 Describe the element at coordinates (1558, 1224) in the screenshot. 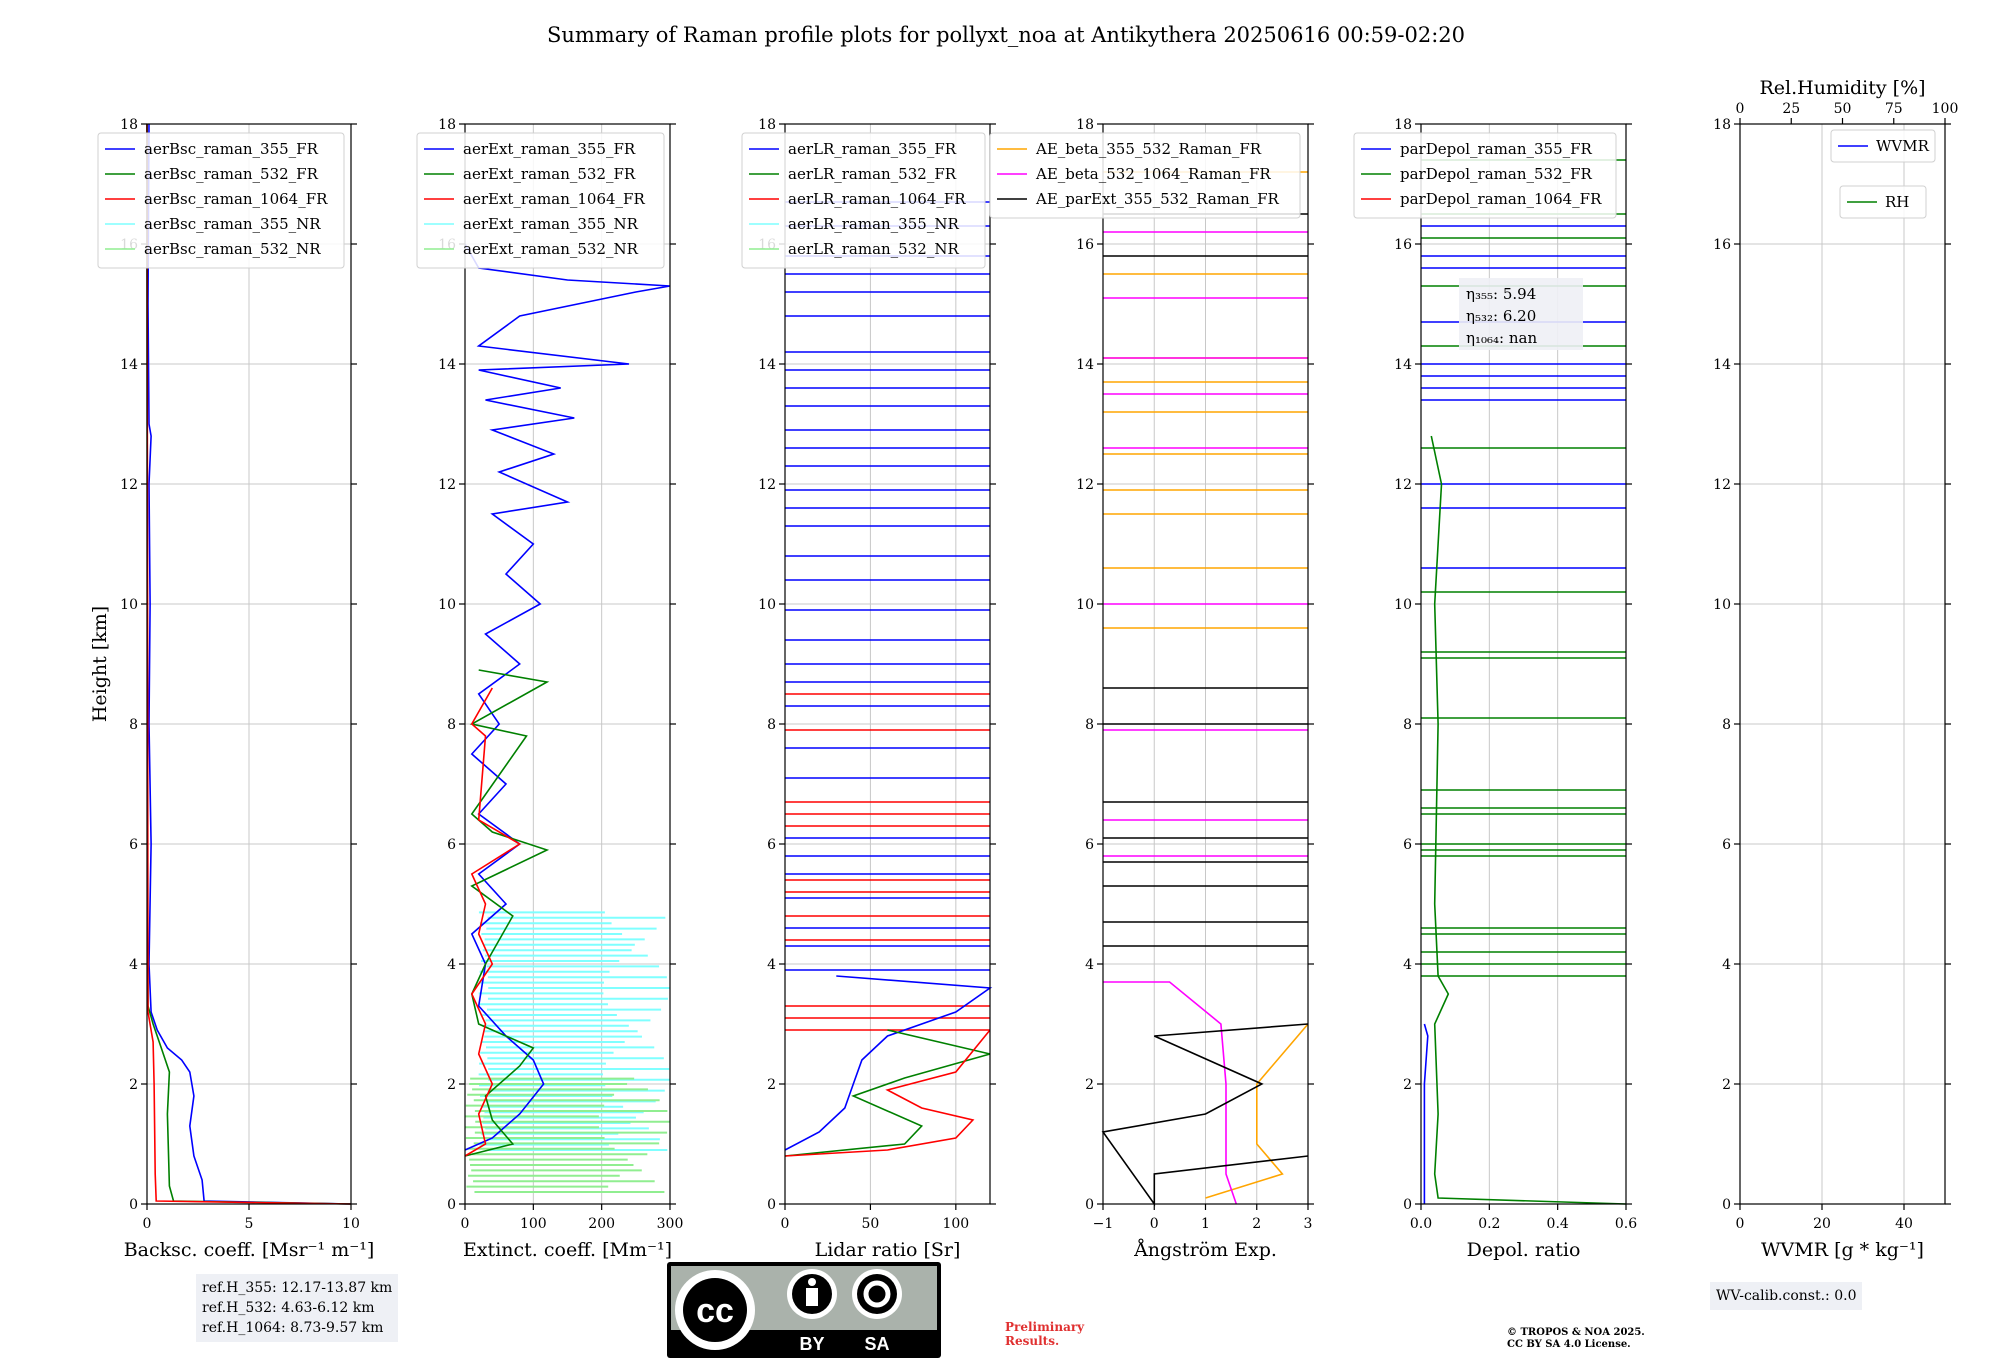

I see `x-tick-label: 0.4` at that location.